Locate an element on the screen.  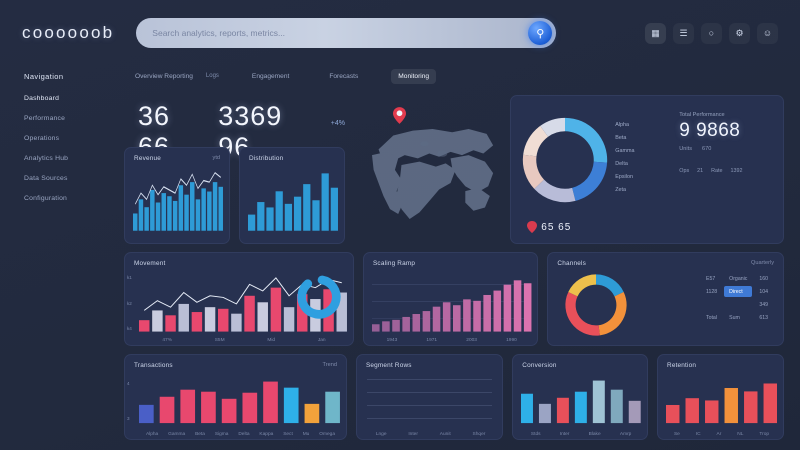
search-input is located at coordinates (346, 33).